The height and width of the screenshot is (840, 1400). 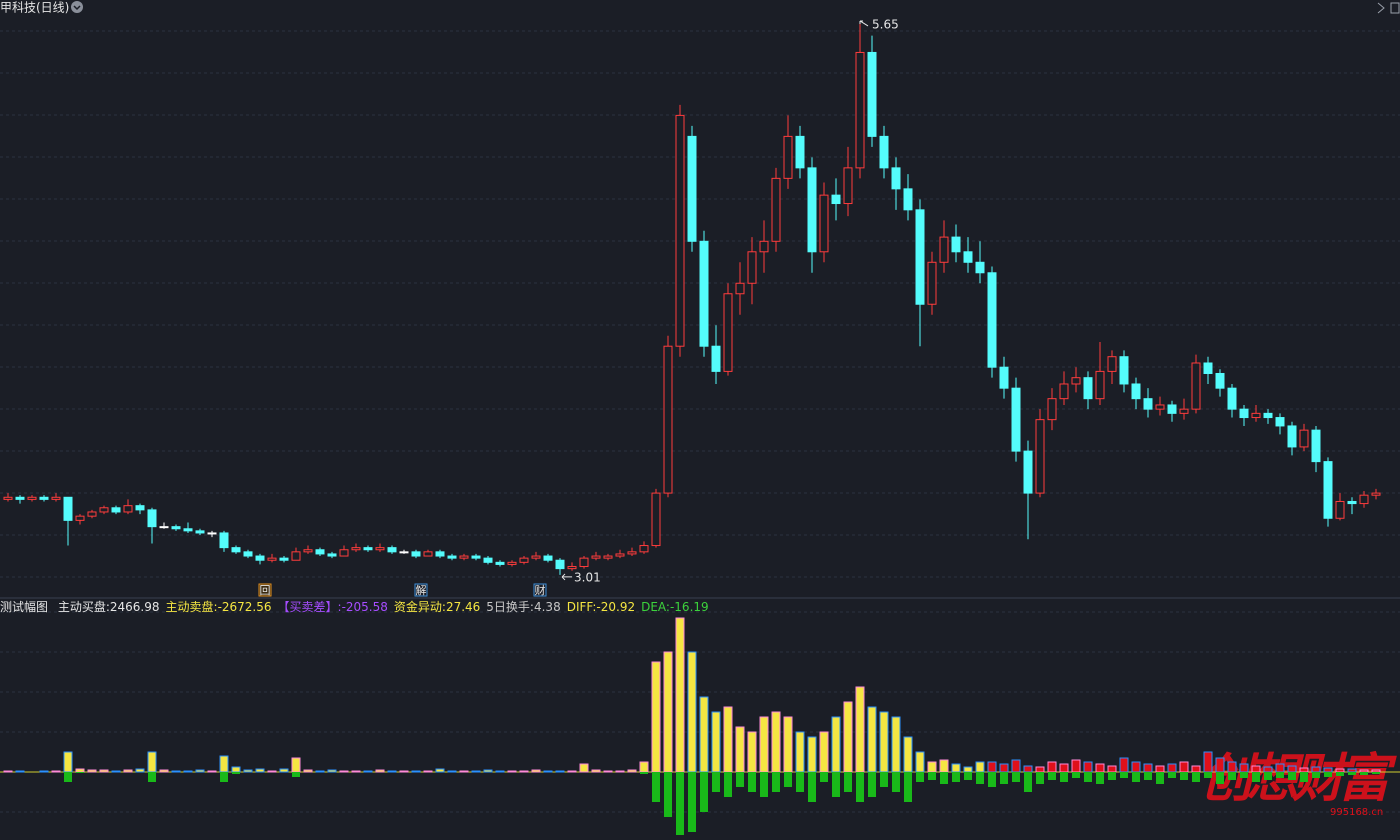 I want to click on stock-title: 甲科技(日线), so click(x=34, y=8).